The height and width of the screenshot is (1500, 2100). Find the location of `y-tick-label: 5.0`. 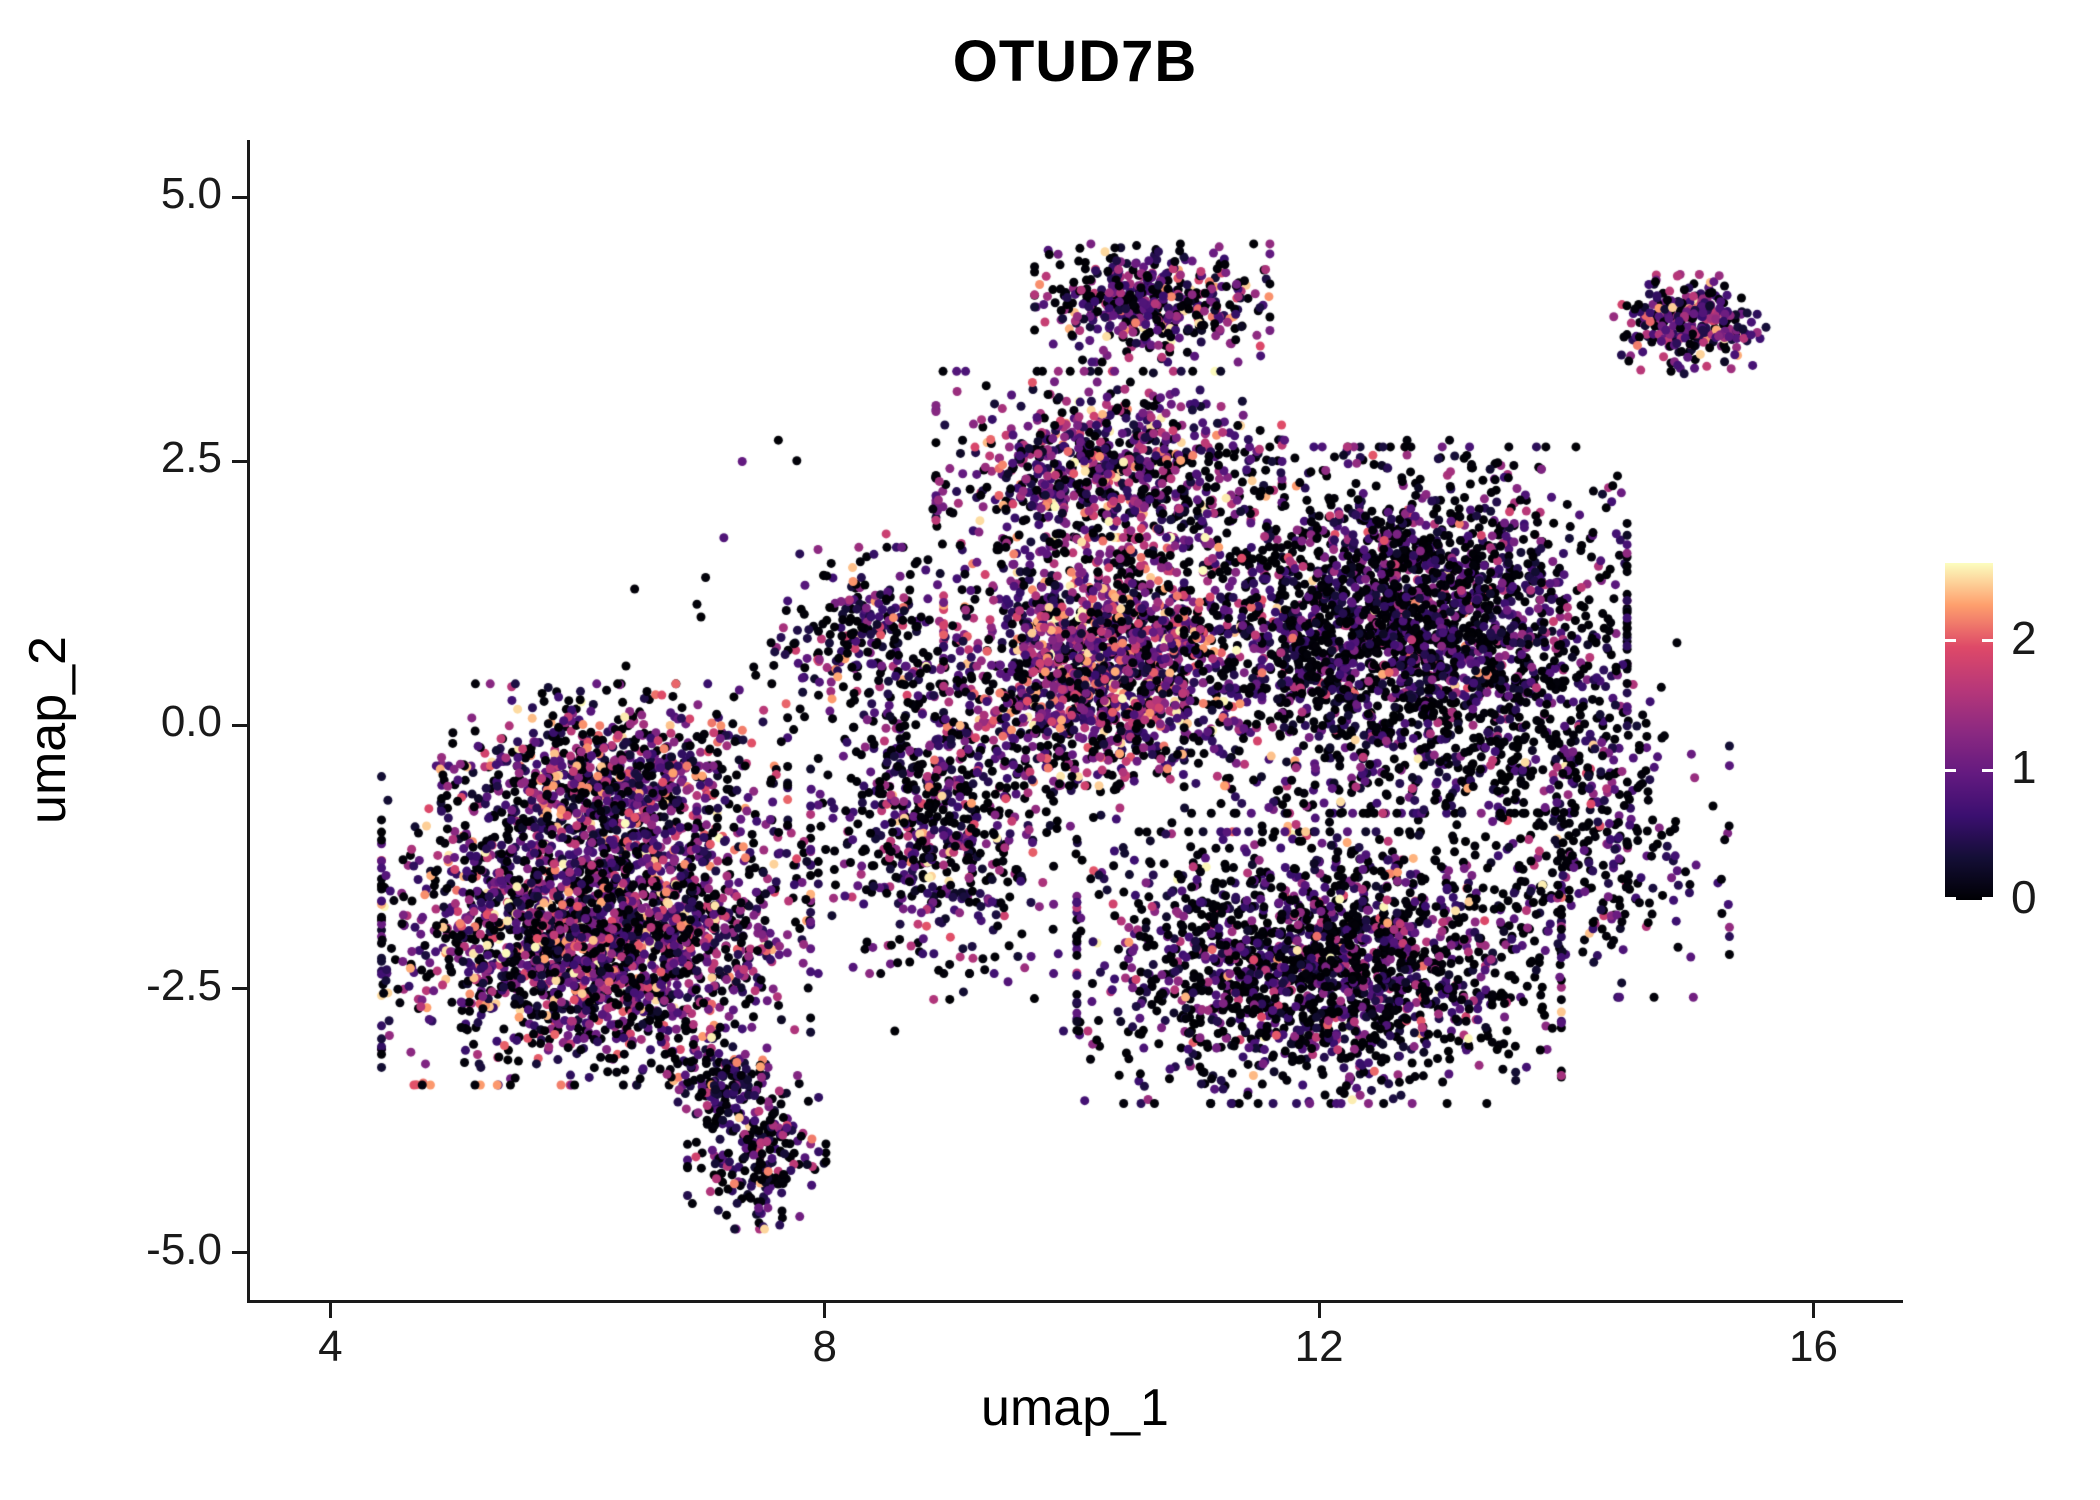

y-tick-label: 5.0 is located at coordinates (191, 194).